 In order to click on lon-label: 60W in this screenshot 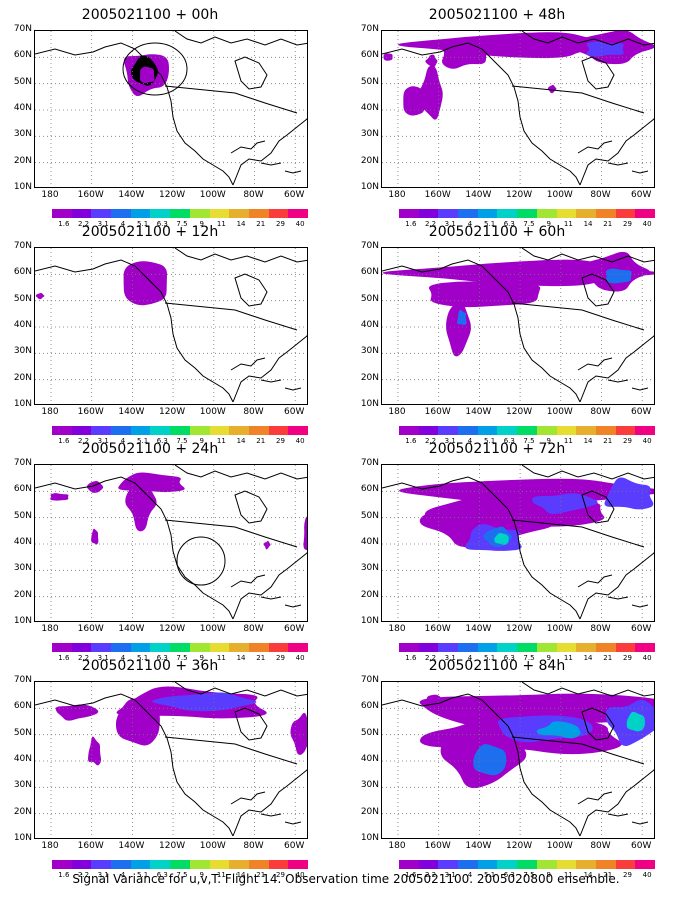, I will do `click(641, 846)`.